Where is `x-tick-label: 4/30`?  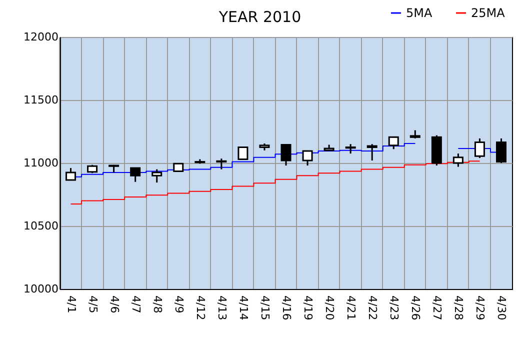 x-tick-label: 4/30 is located at coordinates (501, 308).